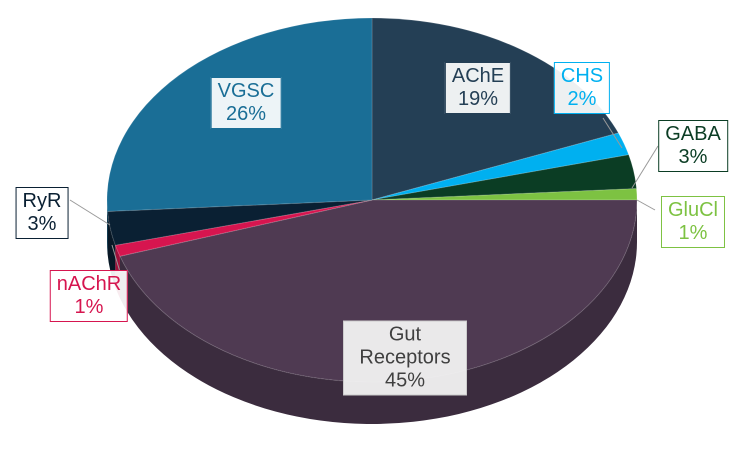 Image resolution: width=738 pixels, height=459 pixels. What do you see at coordinates (246, 91) in the screenshot?
I see `category-label: VGSC` at bounding box center [246, 91].